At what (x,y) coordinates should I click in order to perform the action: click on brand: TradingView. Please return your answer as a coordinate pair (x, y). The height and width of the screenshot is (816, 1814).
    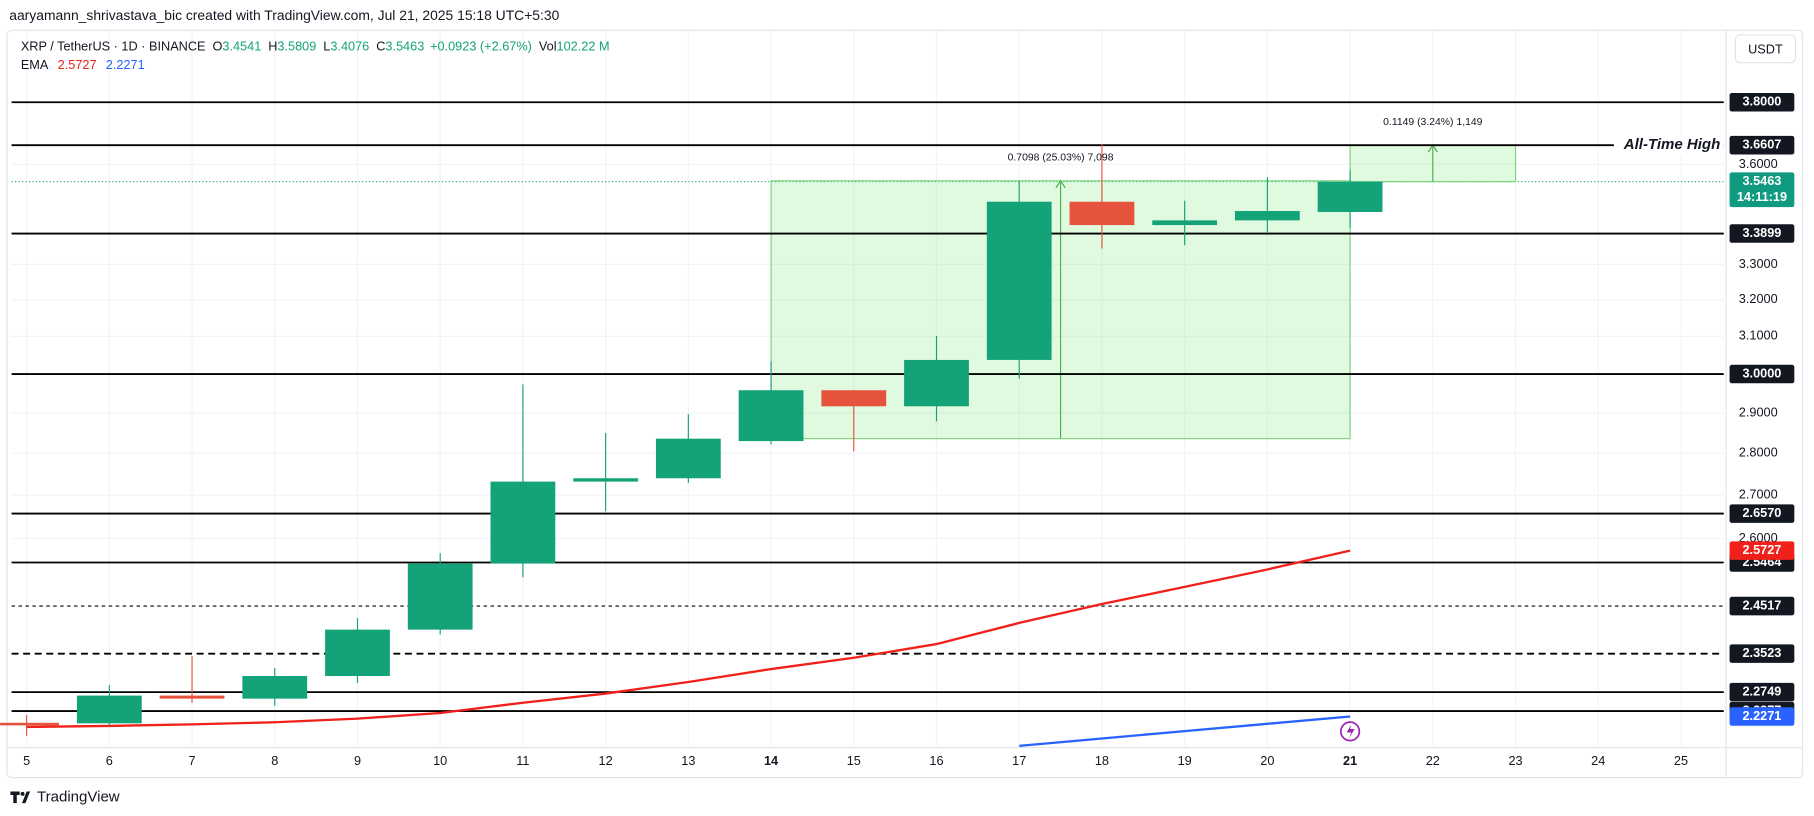
    Looking at the image, I should click on (78, 796).